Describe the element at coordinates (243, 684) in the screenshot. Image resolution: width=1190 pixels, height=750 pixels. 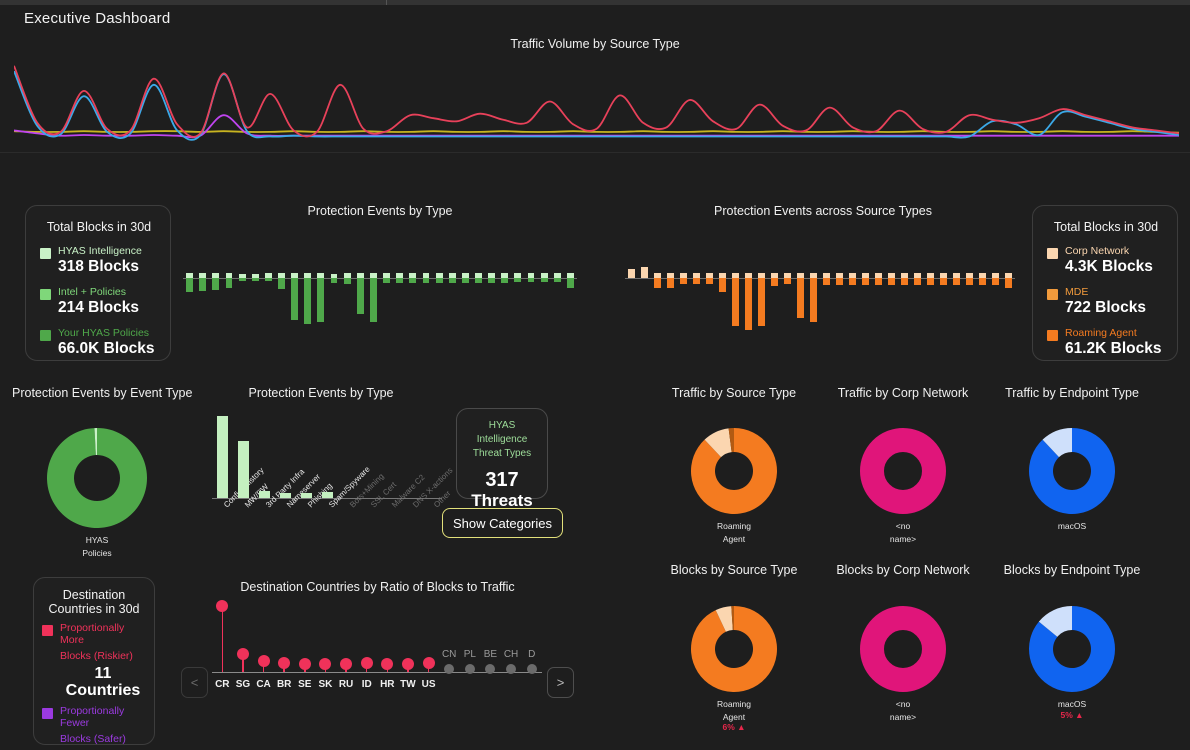
I see `lollipop-x-label: SG` at that location.